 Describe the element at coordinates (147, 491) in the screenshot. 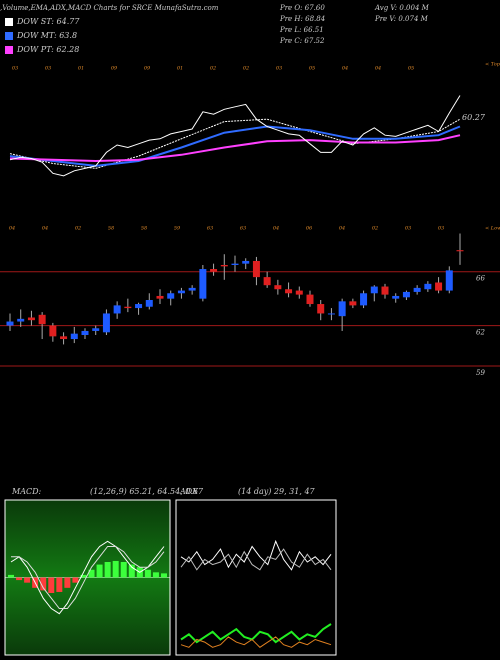

I see `macd-params: (12,26,9) 65.21, 64.54, 0.67` at that location.